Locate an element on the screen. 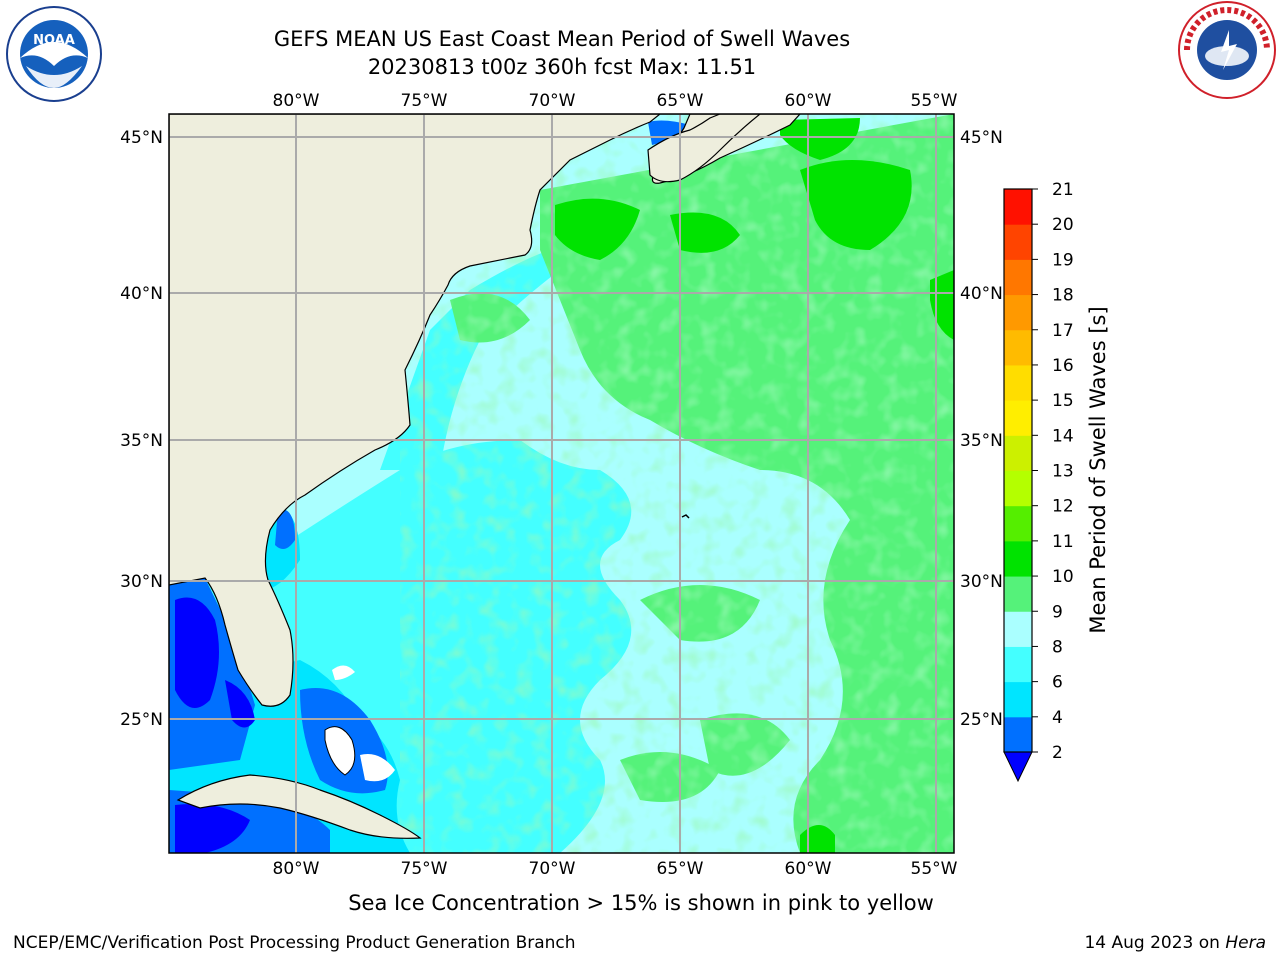 The height and width of the screenshot is (960, 1280). colorbar-tick-label: 21 is located at coordinates (1063, 190).